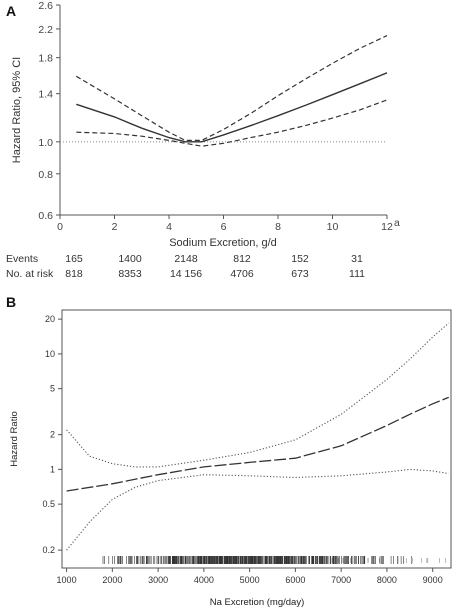  Describe the element at coordinates (52, 389) in the screenshot. I see `y-tick-label: 5` at that location.